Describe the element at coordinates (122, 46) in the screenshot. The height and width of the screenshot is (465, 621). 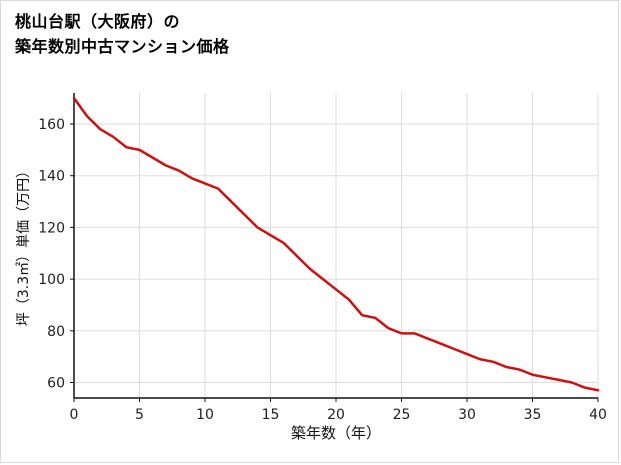
I see `chart-title-line-2: 築年数別中古マンション価格` at that location.